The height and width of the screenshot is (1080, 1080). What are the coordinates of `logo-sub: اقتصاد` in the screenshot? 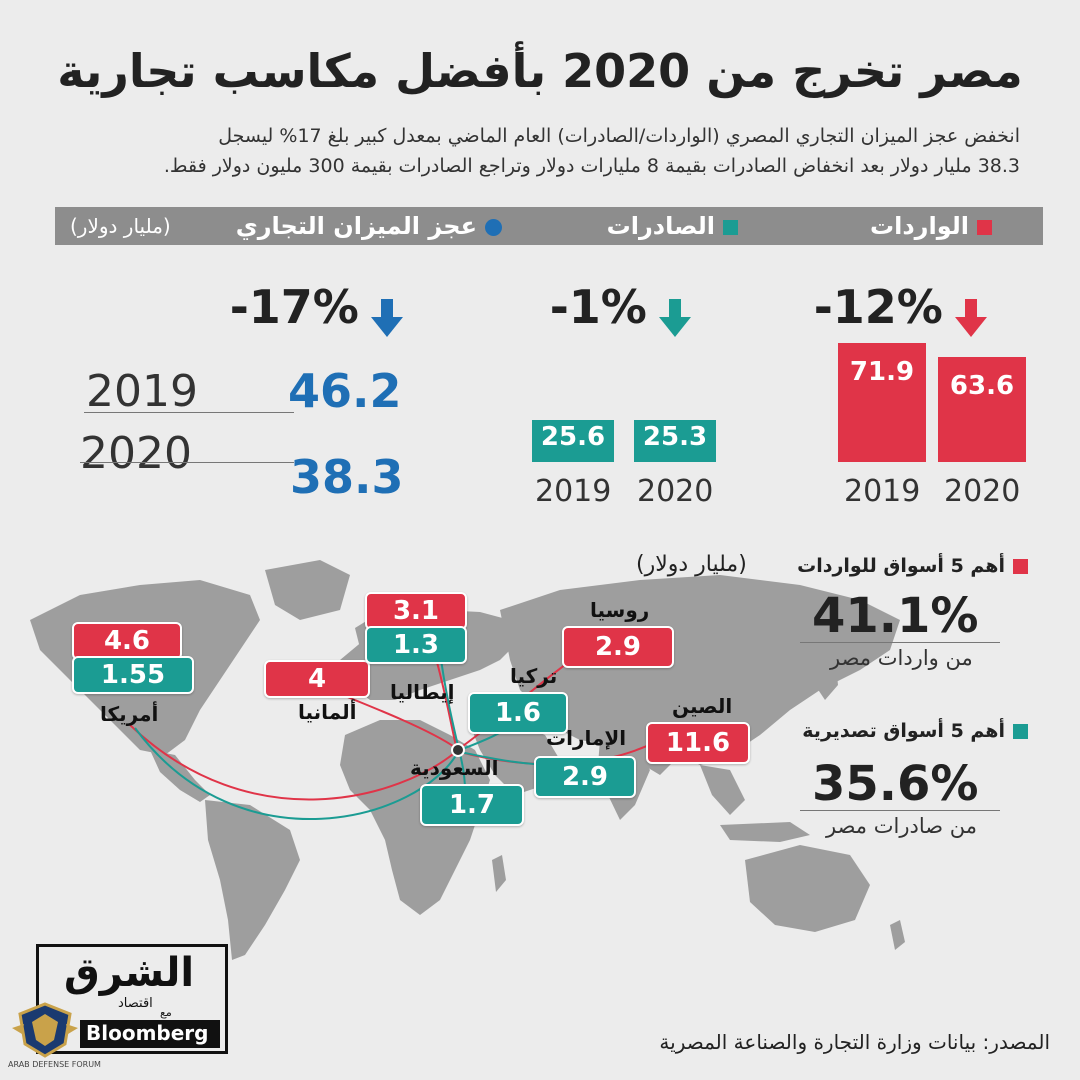 It's located at (135, 1003).